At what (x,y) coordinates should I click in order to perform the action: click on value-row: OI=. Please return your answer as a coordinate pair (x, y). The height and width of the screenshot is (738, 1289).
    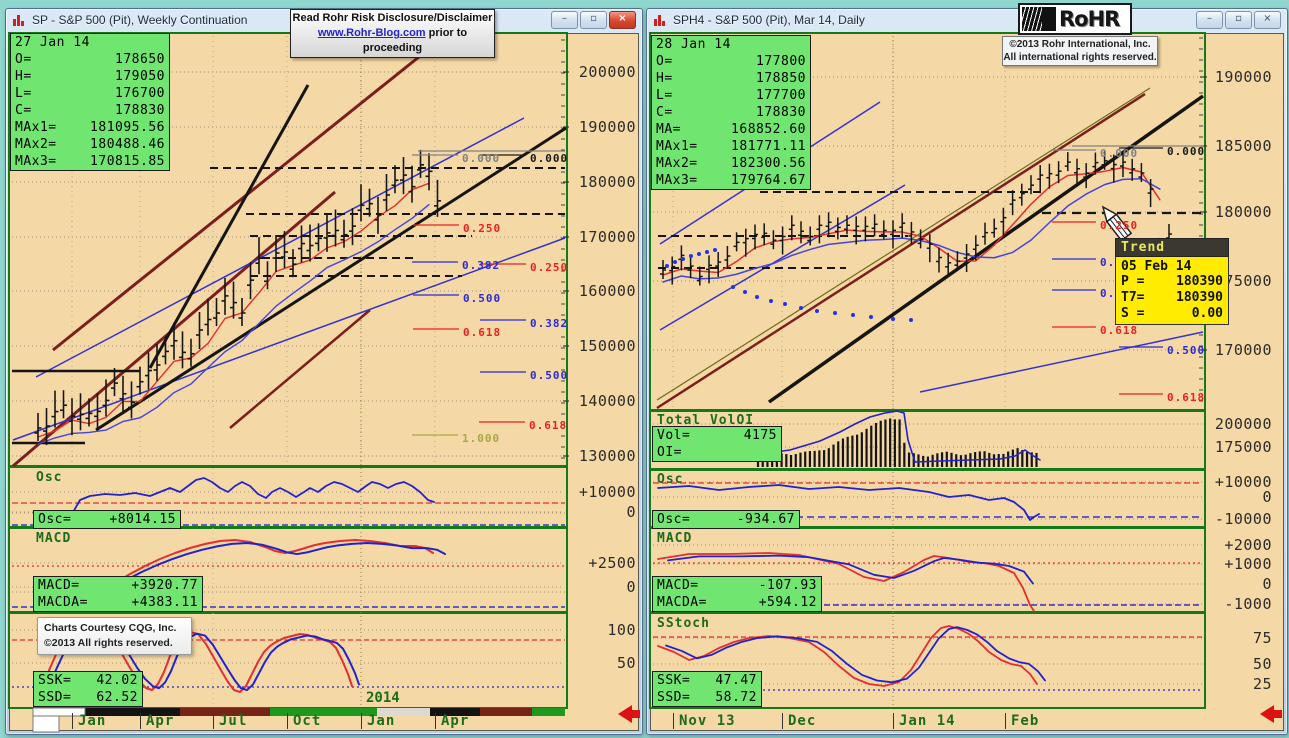
    Looking at the image, I should click on (669, 452).